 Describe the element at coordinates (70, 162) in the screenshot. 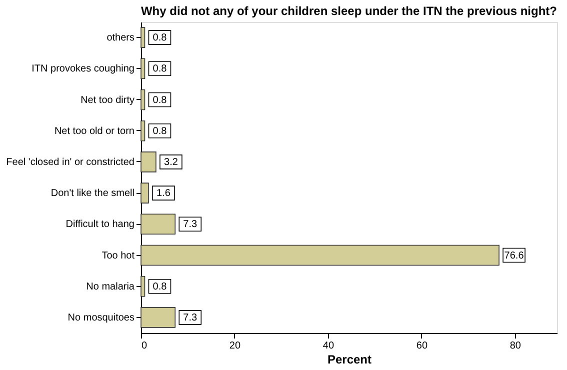

I see `y-tick-label: Feel 'closed in' or constricted` at that location.